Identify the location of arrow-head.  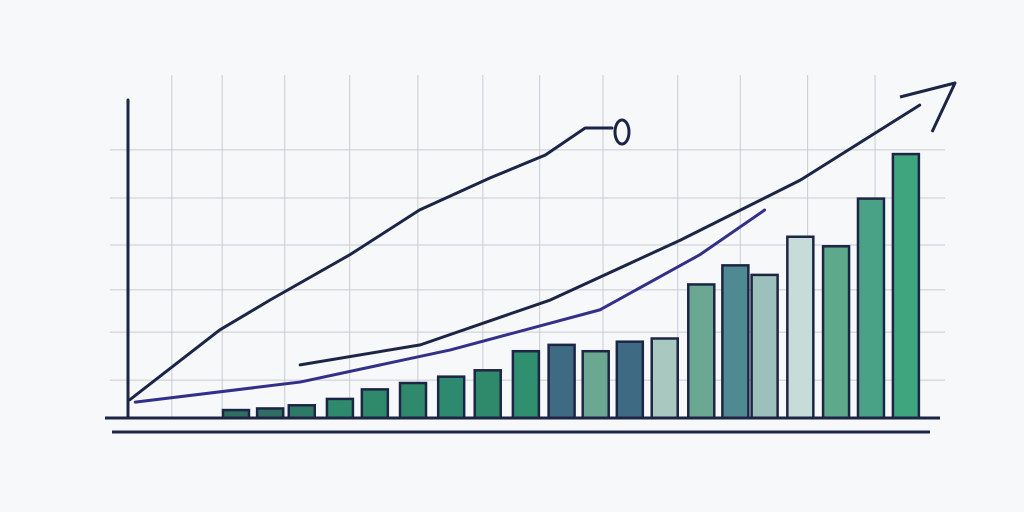
(928, 107).